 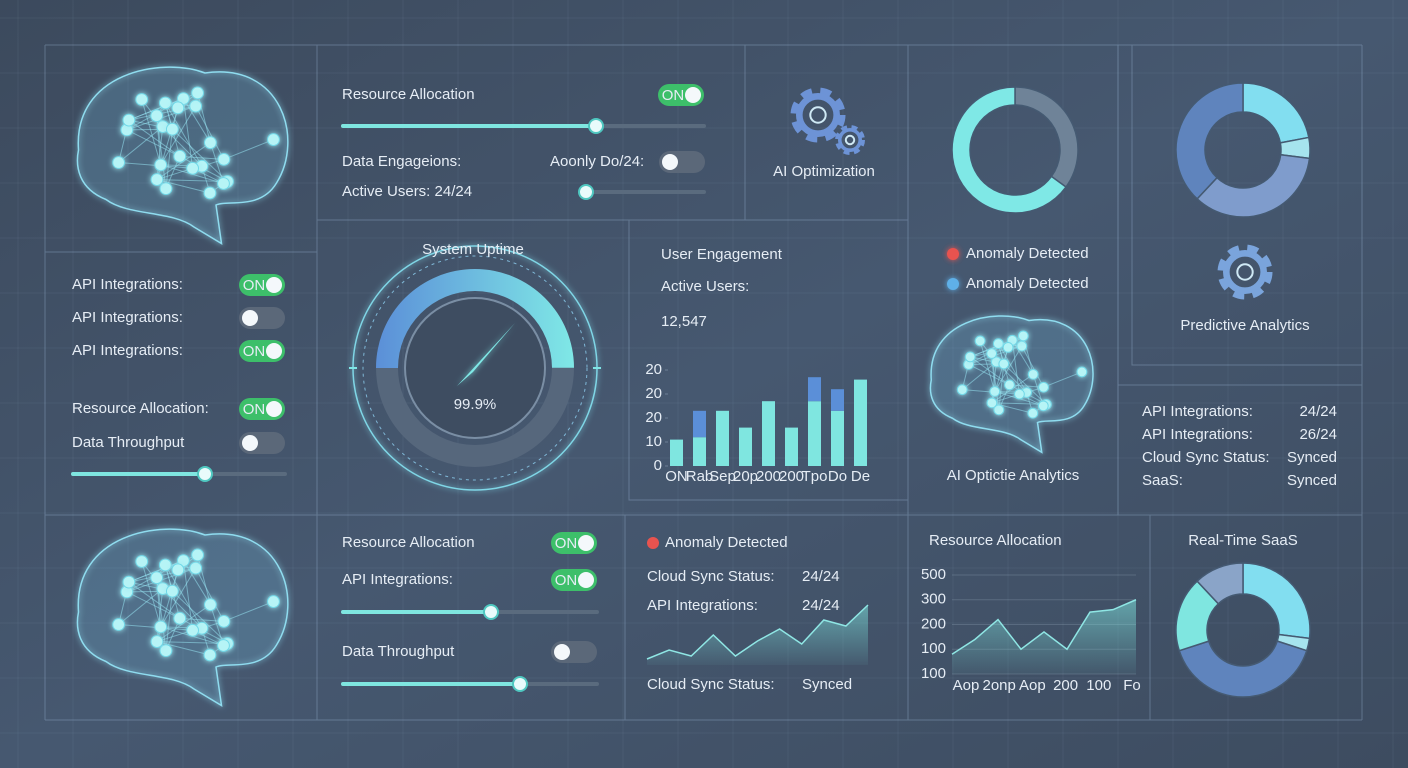 I want to click on row-label: Data Engageions:, so click(x=401, y=161).